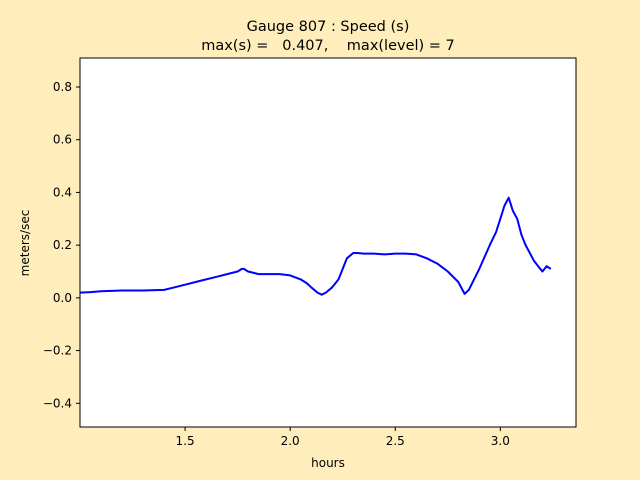 This screenshot has width=640, height=480. What do you see at coordinates (328, 27) in the screenshot?
I see `chart-title-line1: Gauge 807 : Speed (s)` at bounding box center [328, 27].